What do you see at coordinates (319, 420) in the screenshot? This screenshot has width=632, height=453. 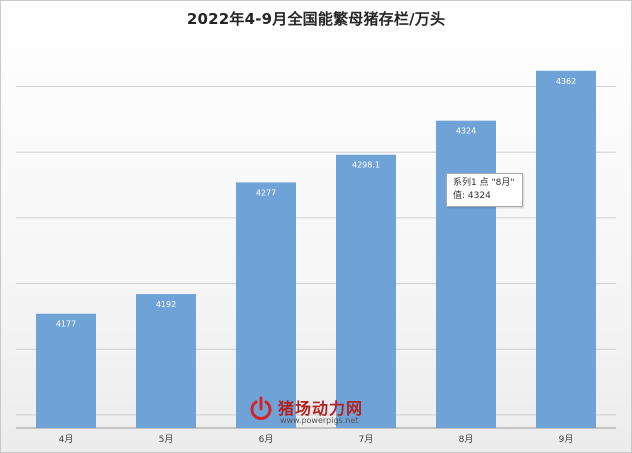 I see `watermark-url: www.powerpigs.net` at bounding box center [319, 420].